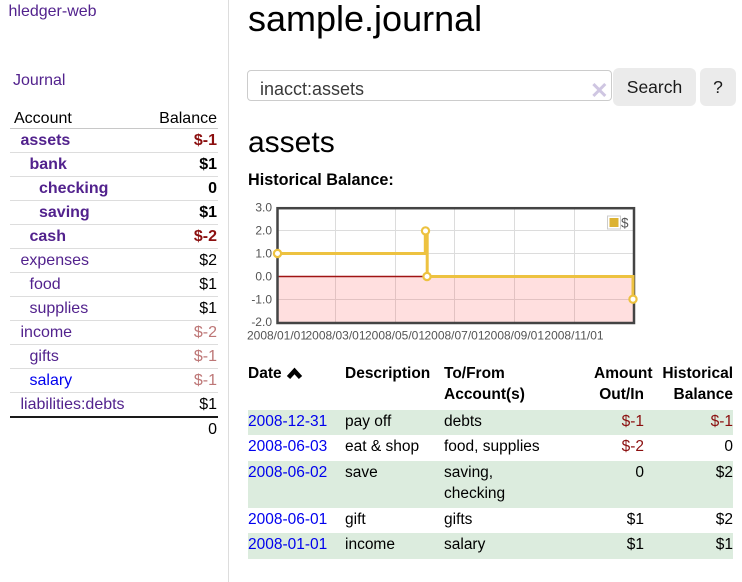 This screenshot has height=582, width=742. Describe the element at coordinates (395, 336) in the screenshot. I see `svg-text: 2008/05/01` at that location.